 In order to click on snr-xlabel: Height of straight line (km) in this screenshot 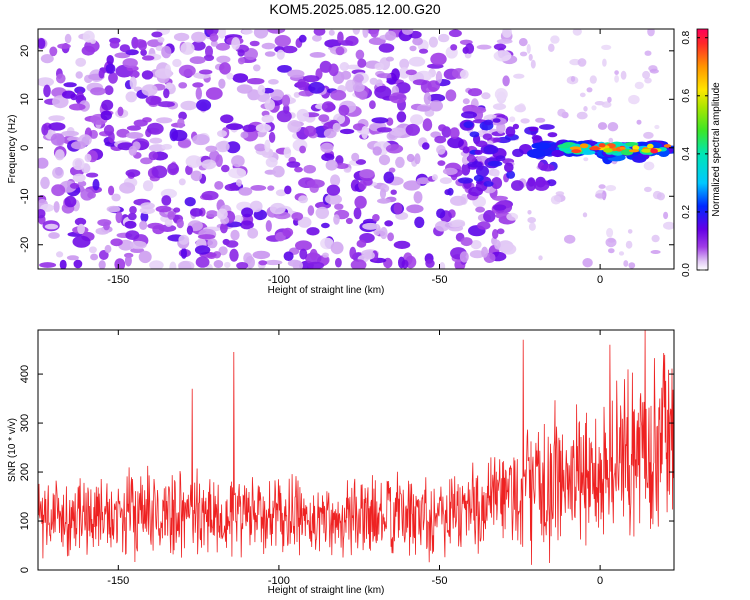, I will do `click(326, 590)`.